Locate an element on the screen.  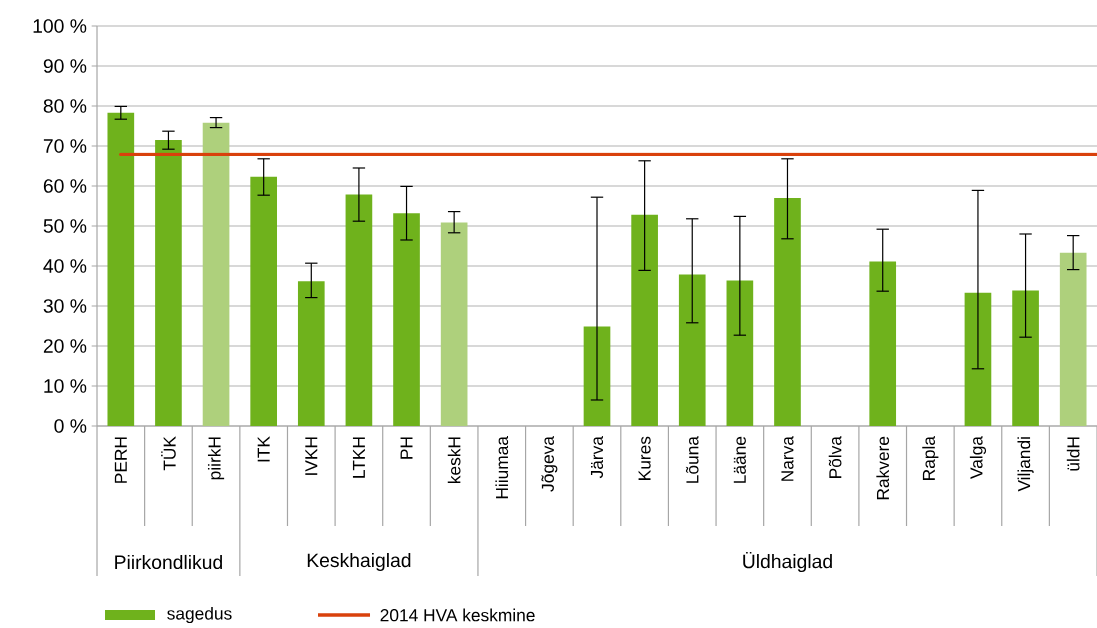
x-tick-label: keskH is located at coordinates (454, 460).